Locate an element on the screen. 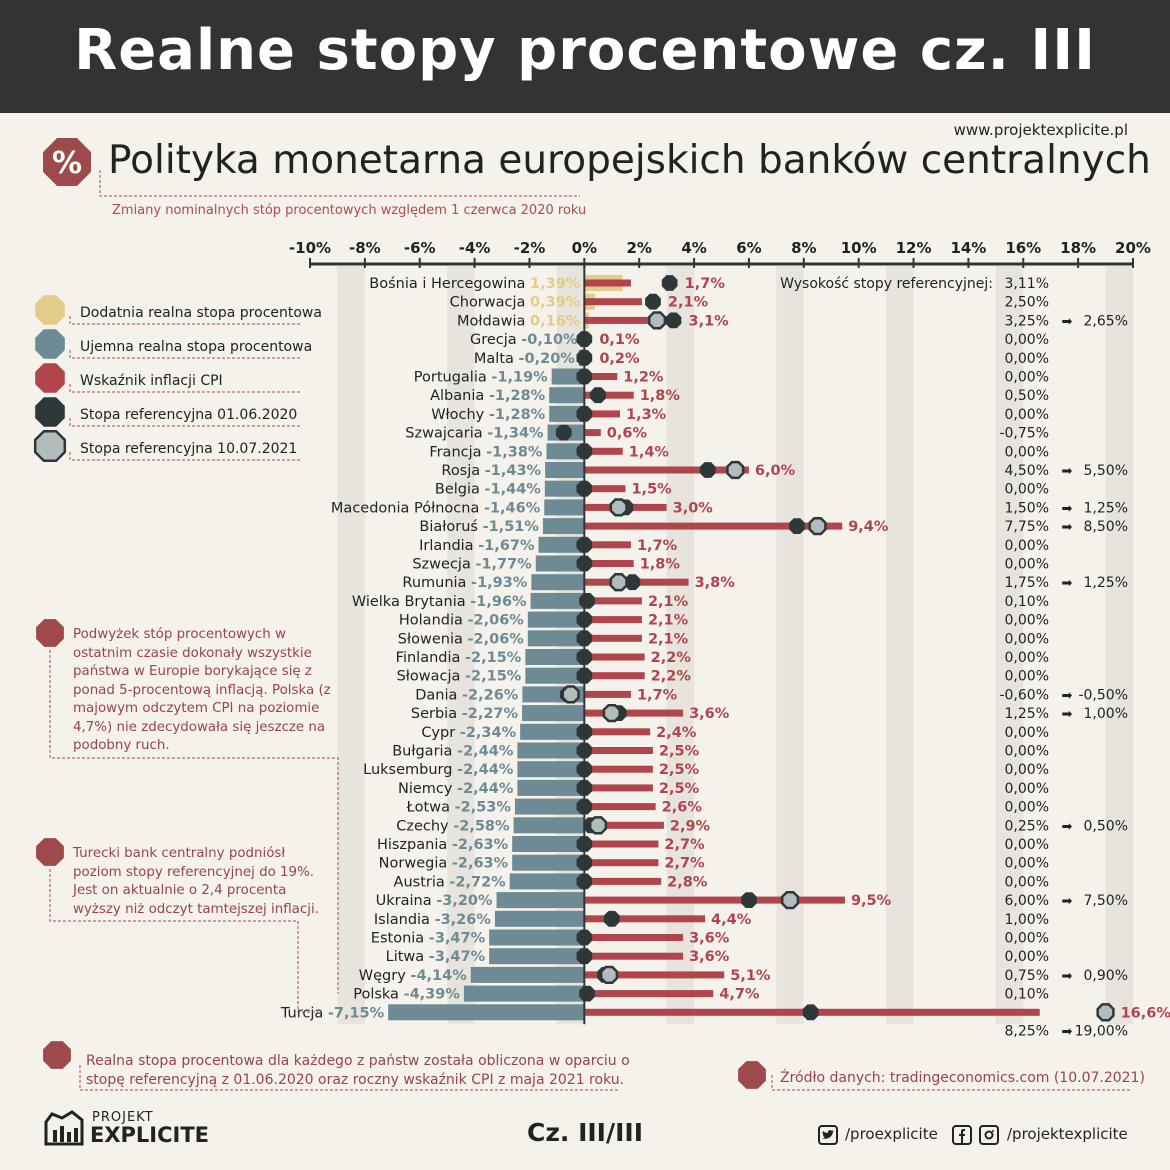 The width and height of the screenshot is (1170, 1170). row-label: Islandia -3,26% is located at coordinates (432, 920).